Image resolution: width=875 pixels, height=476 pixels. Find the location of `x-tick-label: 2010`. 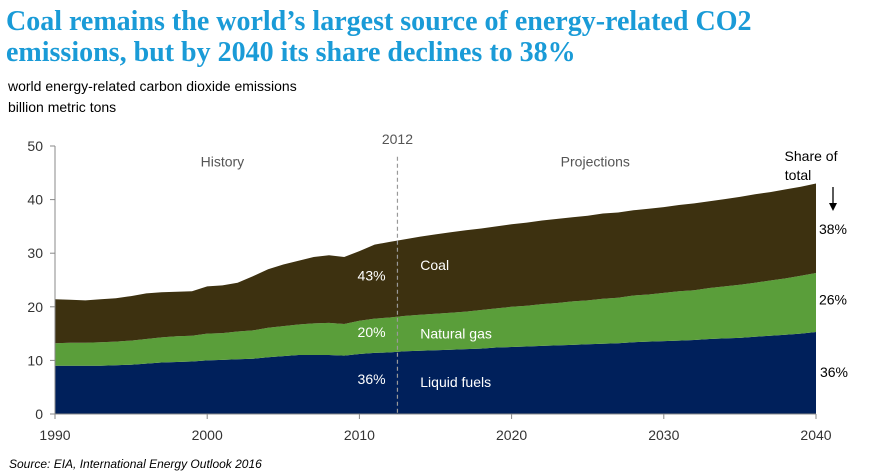

x-tick-label: 2010 is located at coordinates (359, 435).